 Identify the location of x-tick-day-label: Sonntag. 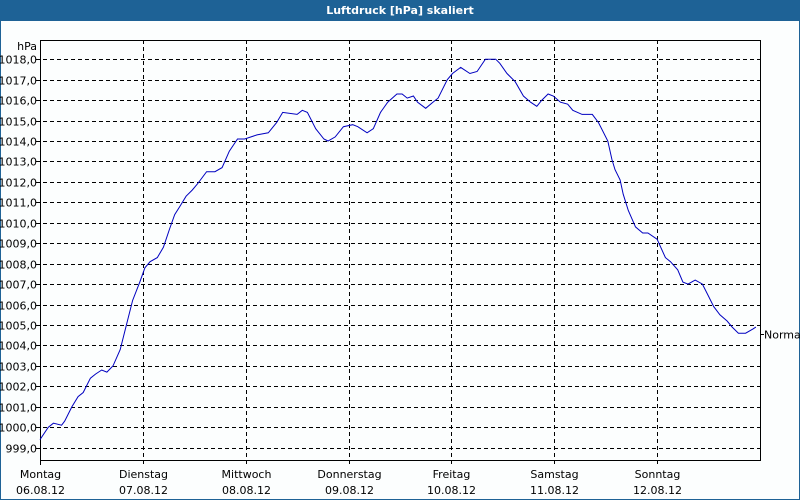
(658, 474).